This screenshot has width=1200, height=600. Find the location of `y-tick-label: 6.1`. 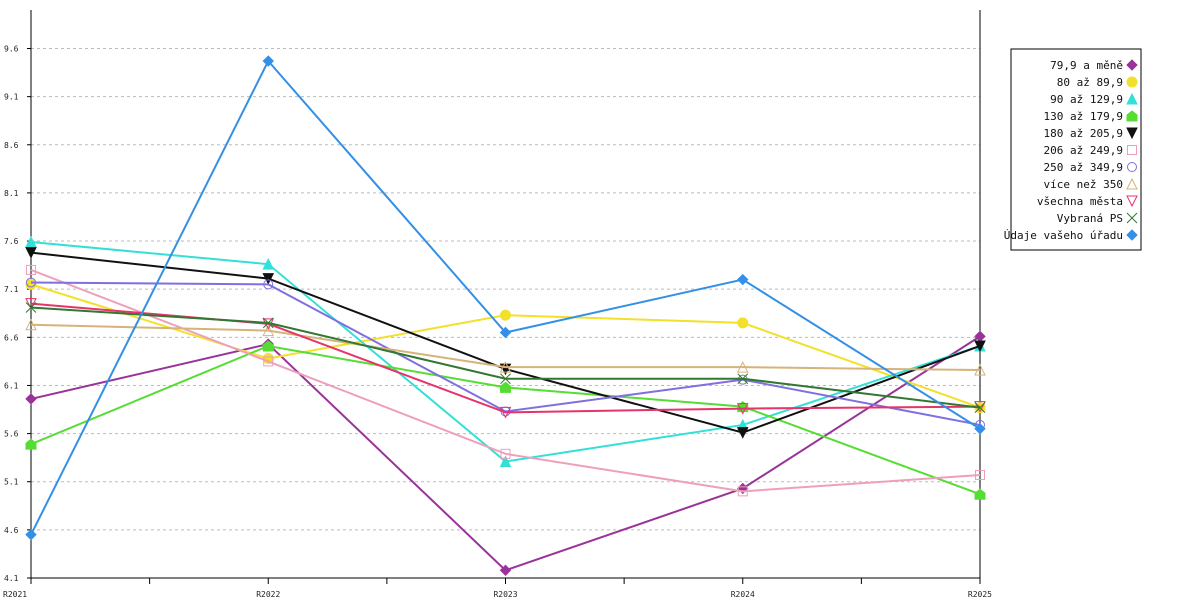

y-tick-label: 6.1 is located at coordinates (11, 385).